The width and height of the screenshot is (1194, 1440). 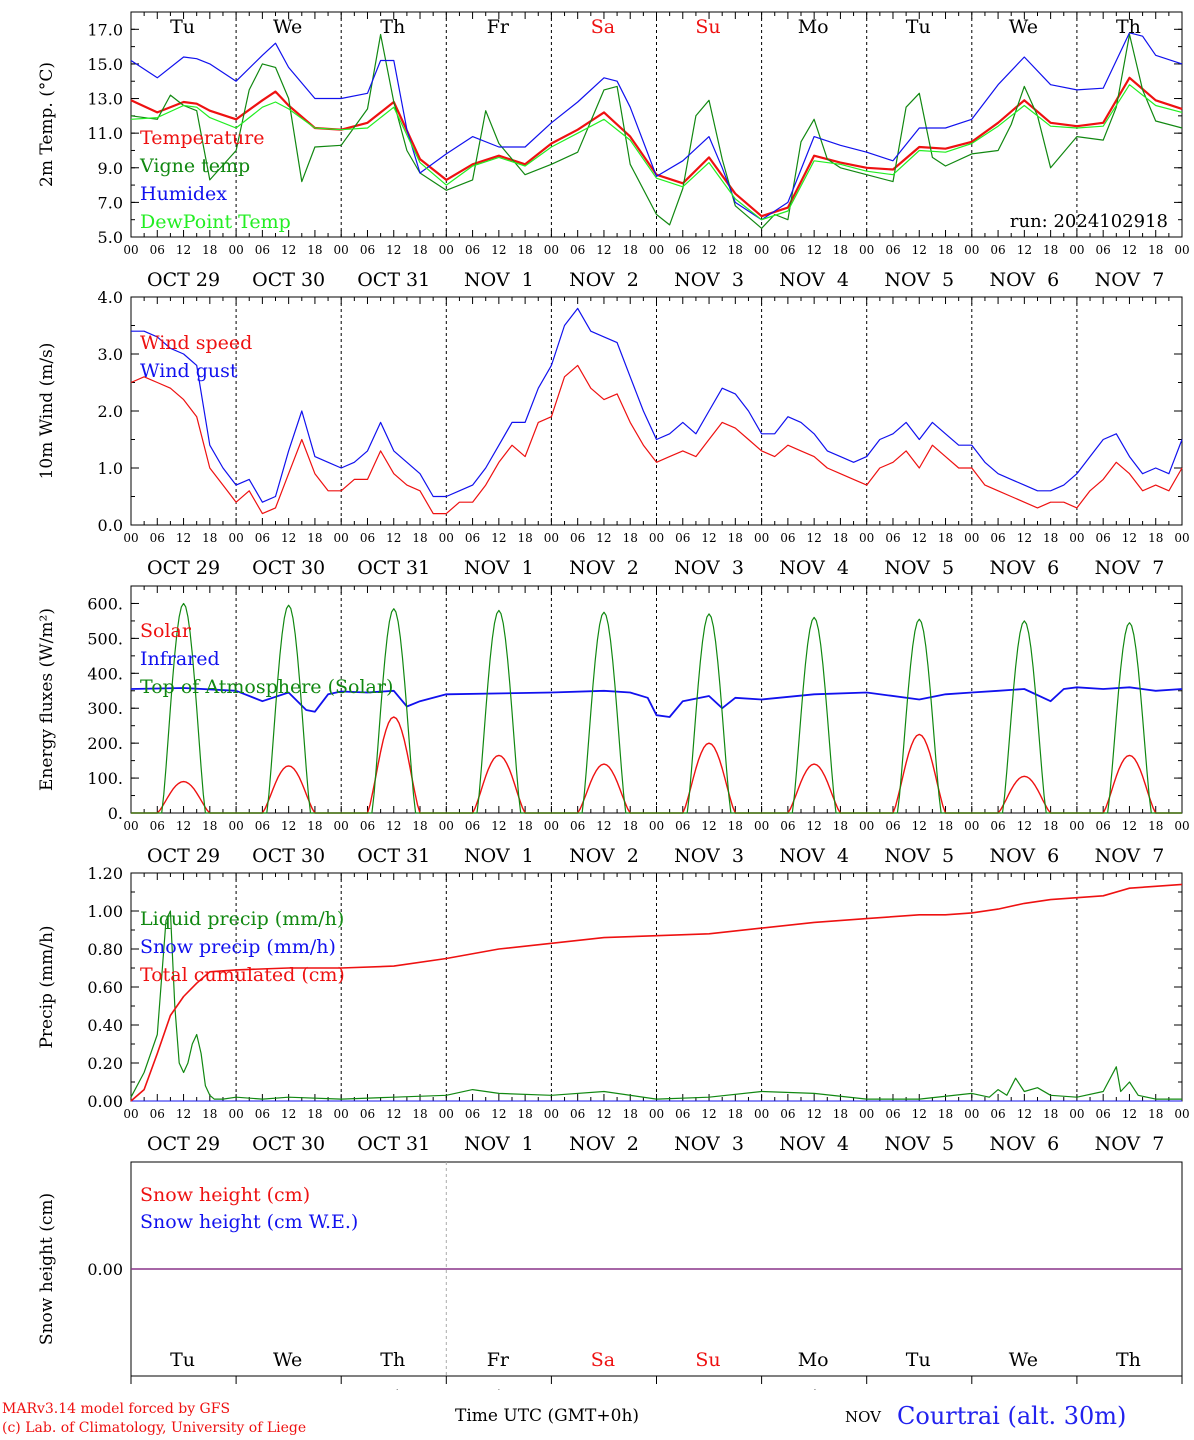 What do you see at coordinates (656, 1005) in the screenshot?
I see `series-line-liquid-precip-mm-h` at bounding box center [656, 1005].